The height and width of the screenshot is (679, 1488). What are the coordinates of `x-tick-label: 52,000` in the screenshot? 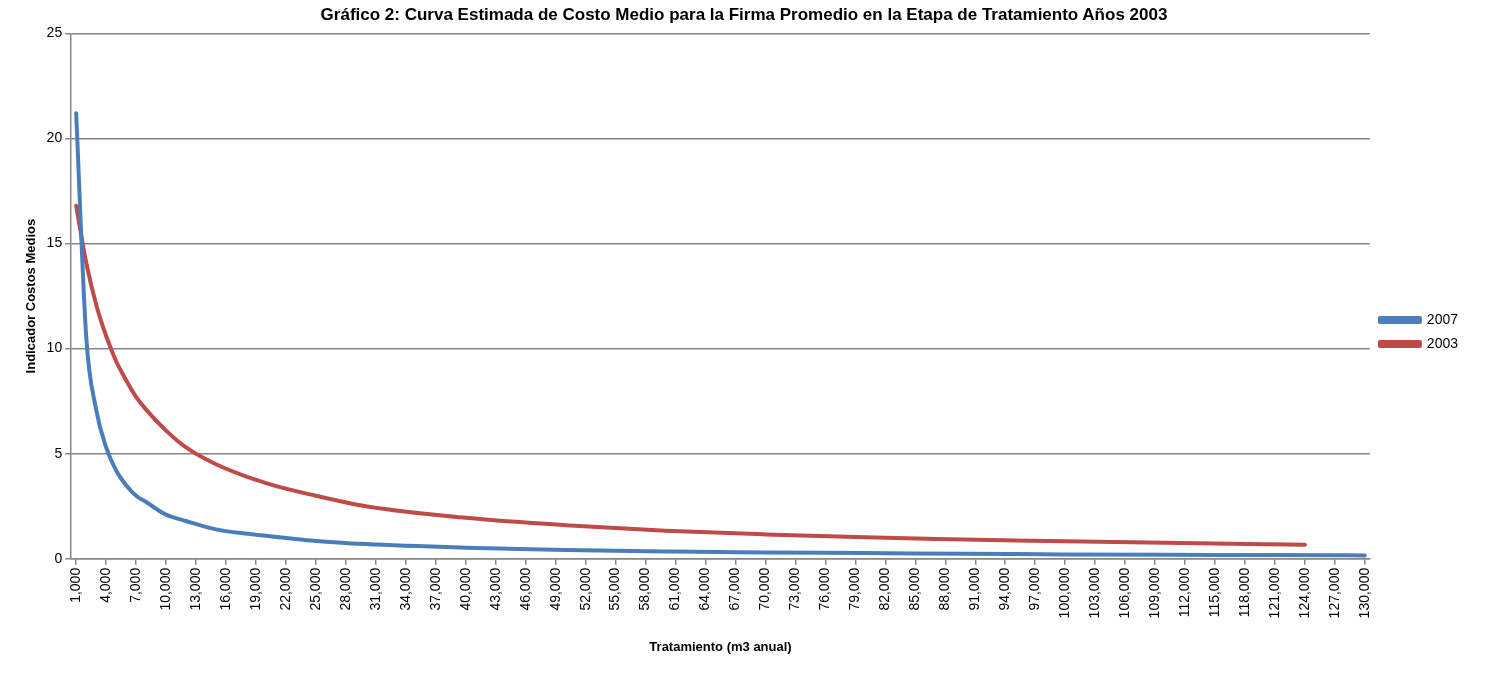 It's located at (584, 589).